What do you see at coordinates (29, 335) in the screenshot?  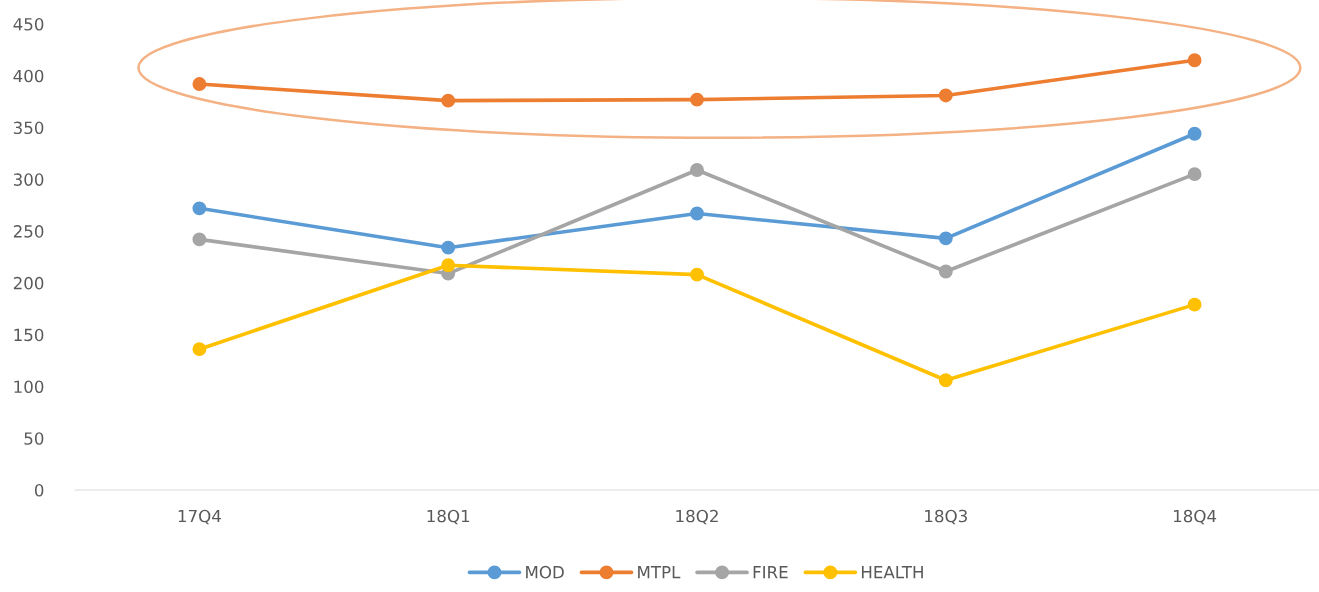 I see `y-tick-label: 150` at bounding box center [29, 335].